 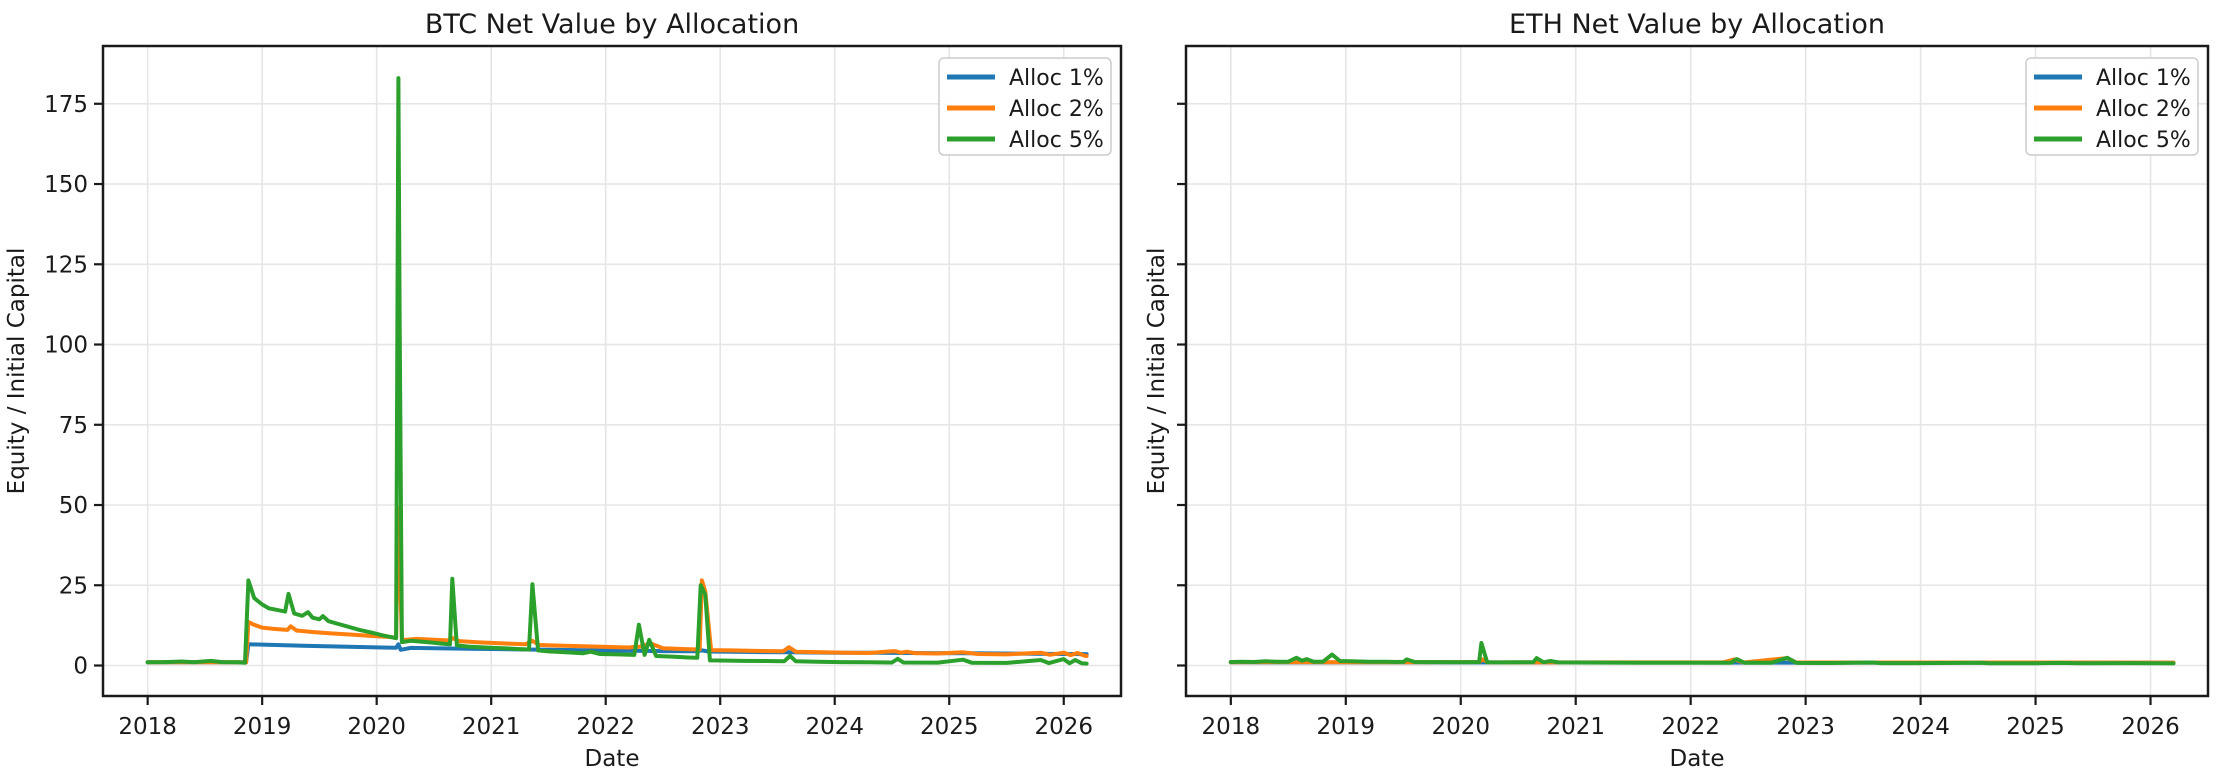 What do you see at coordinates (73, 586) in the screenshot?
I see `y-tick-label: 25` at bounding box center [73, 586].